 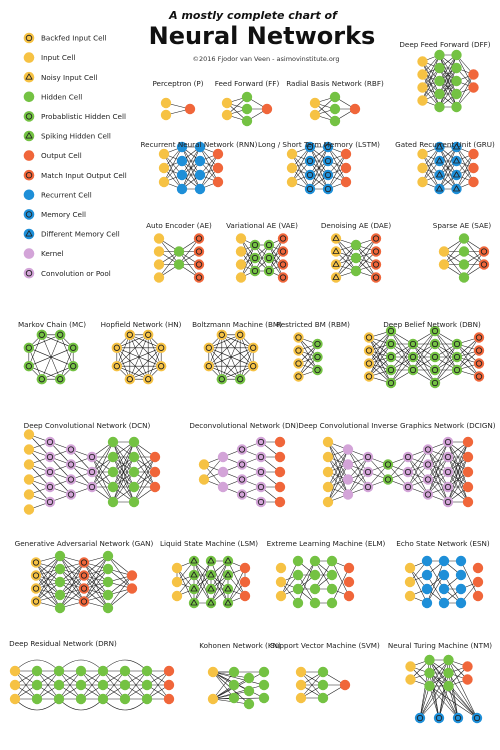 I want to click on gru-label: Gated Recurrent Unit (GRU), so click(x=445, y=144).